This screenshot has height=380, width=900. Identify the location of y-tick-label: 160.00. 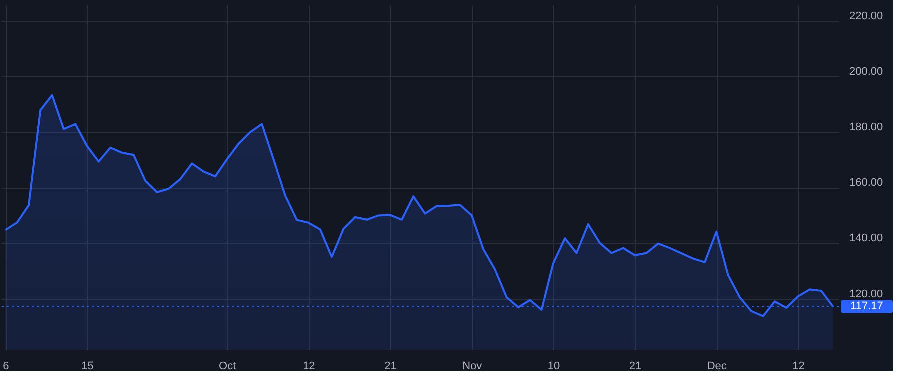
(867, 183).